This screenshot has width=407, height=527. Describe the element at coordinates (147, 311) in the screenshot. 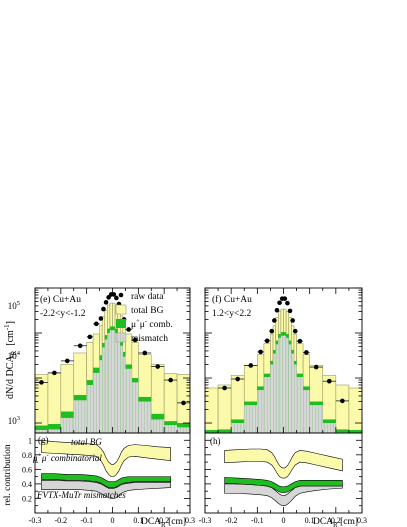

I see `legend-total-bg-label: total BG` at that location.